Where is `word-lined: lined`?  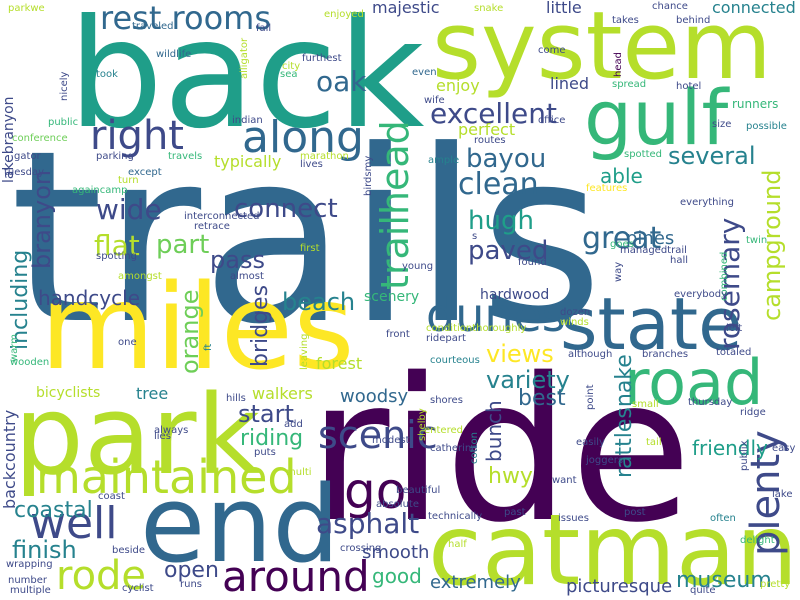
word-lined: lined is located at coordinates (570, 83).